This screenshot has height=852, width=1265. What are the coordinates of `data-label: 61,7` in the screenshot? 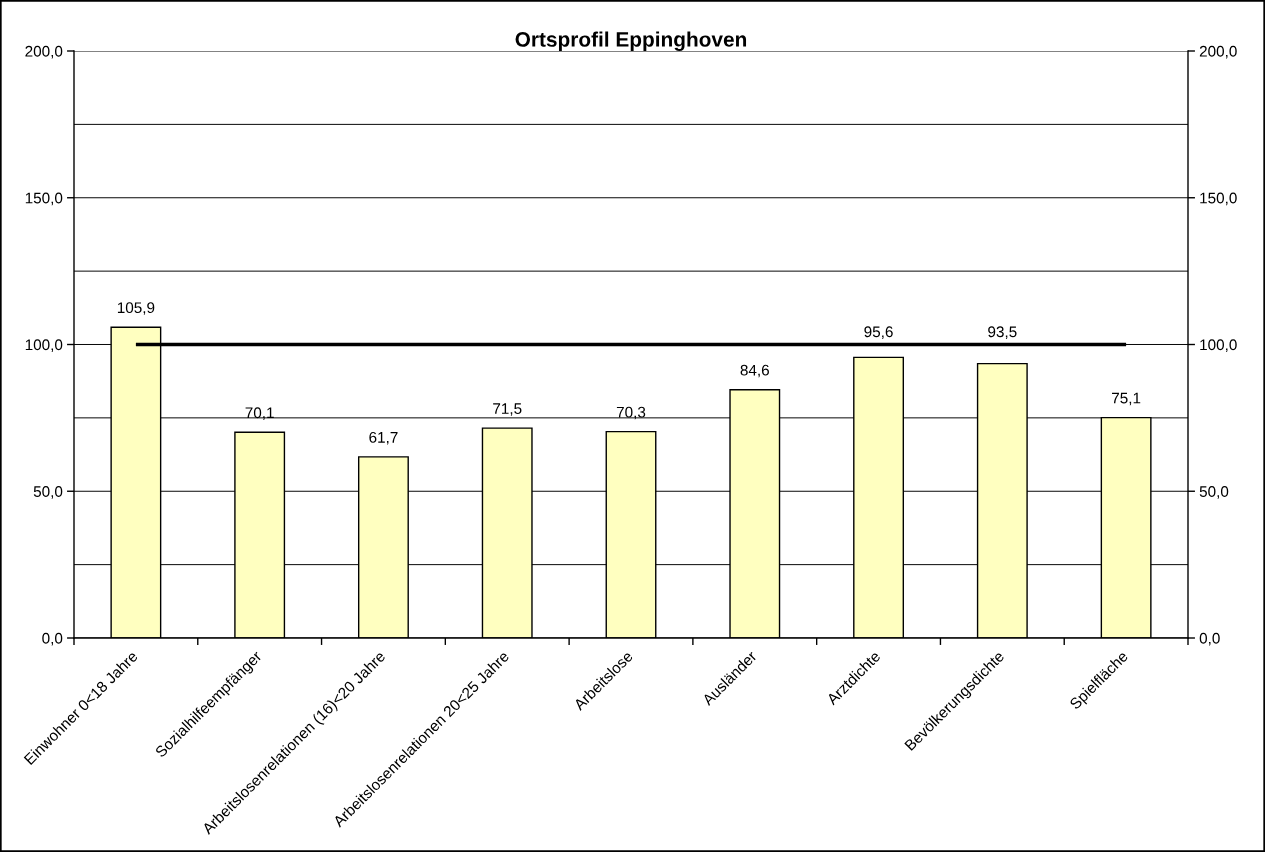 It's located at (383, 438).